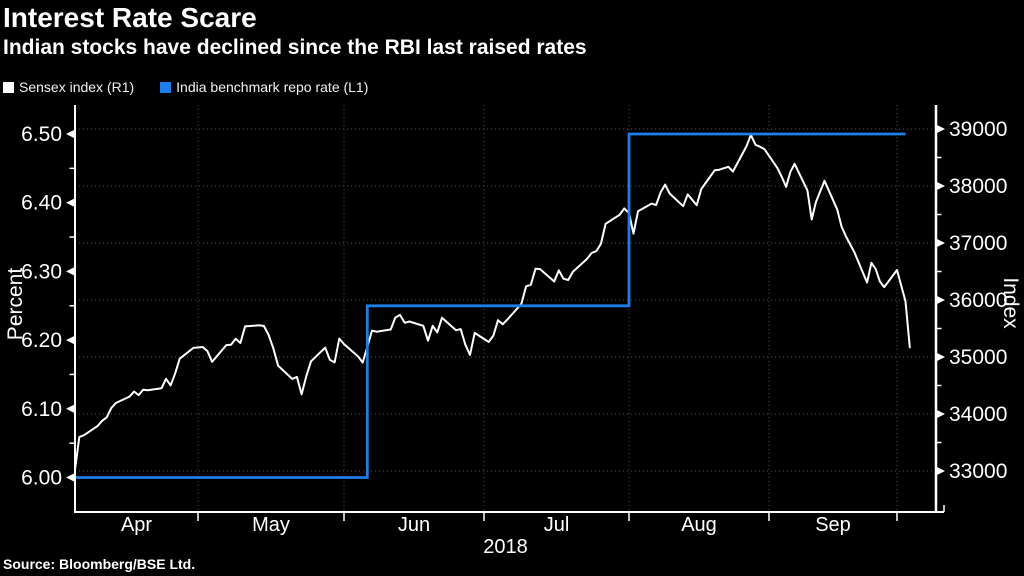 The image size is (1024, 576). Describe the element at coordinates (99, 564) in the screenshot. I see `source-note: Source: Bloomberg/BSE Ltd.` at that location.